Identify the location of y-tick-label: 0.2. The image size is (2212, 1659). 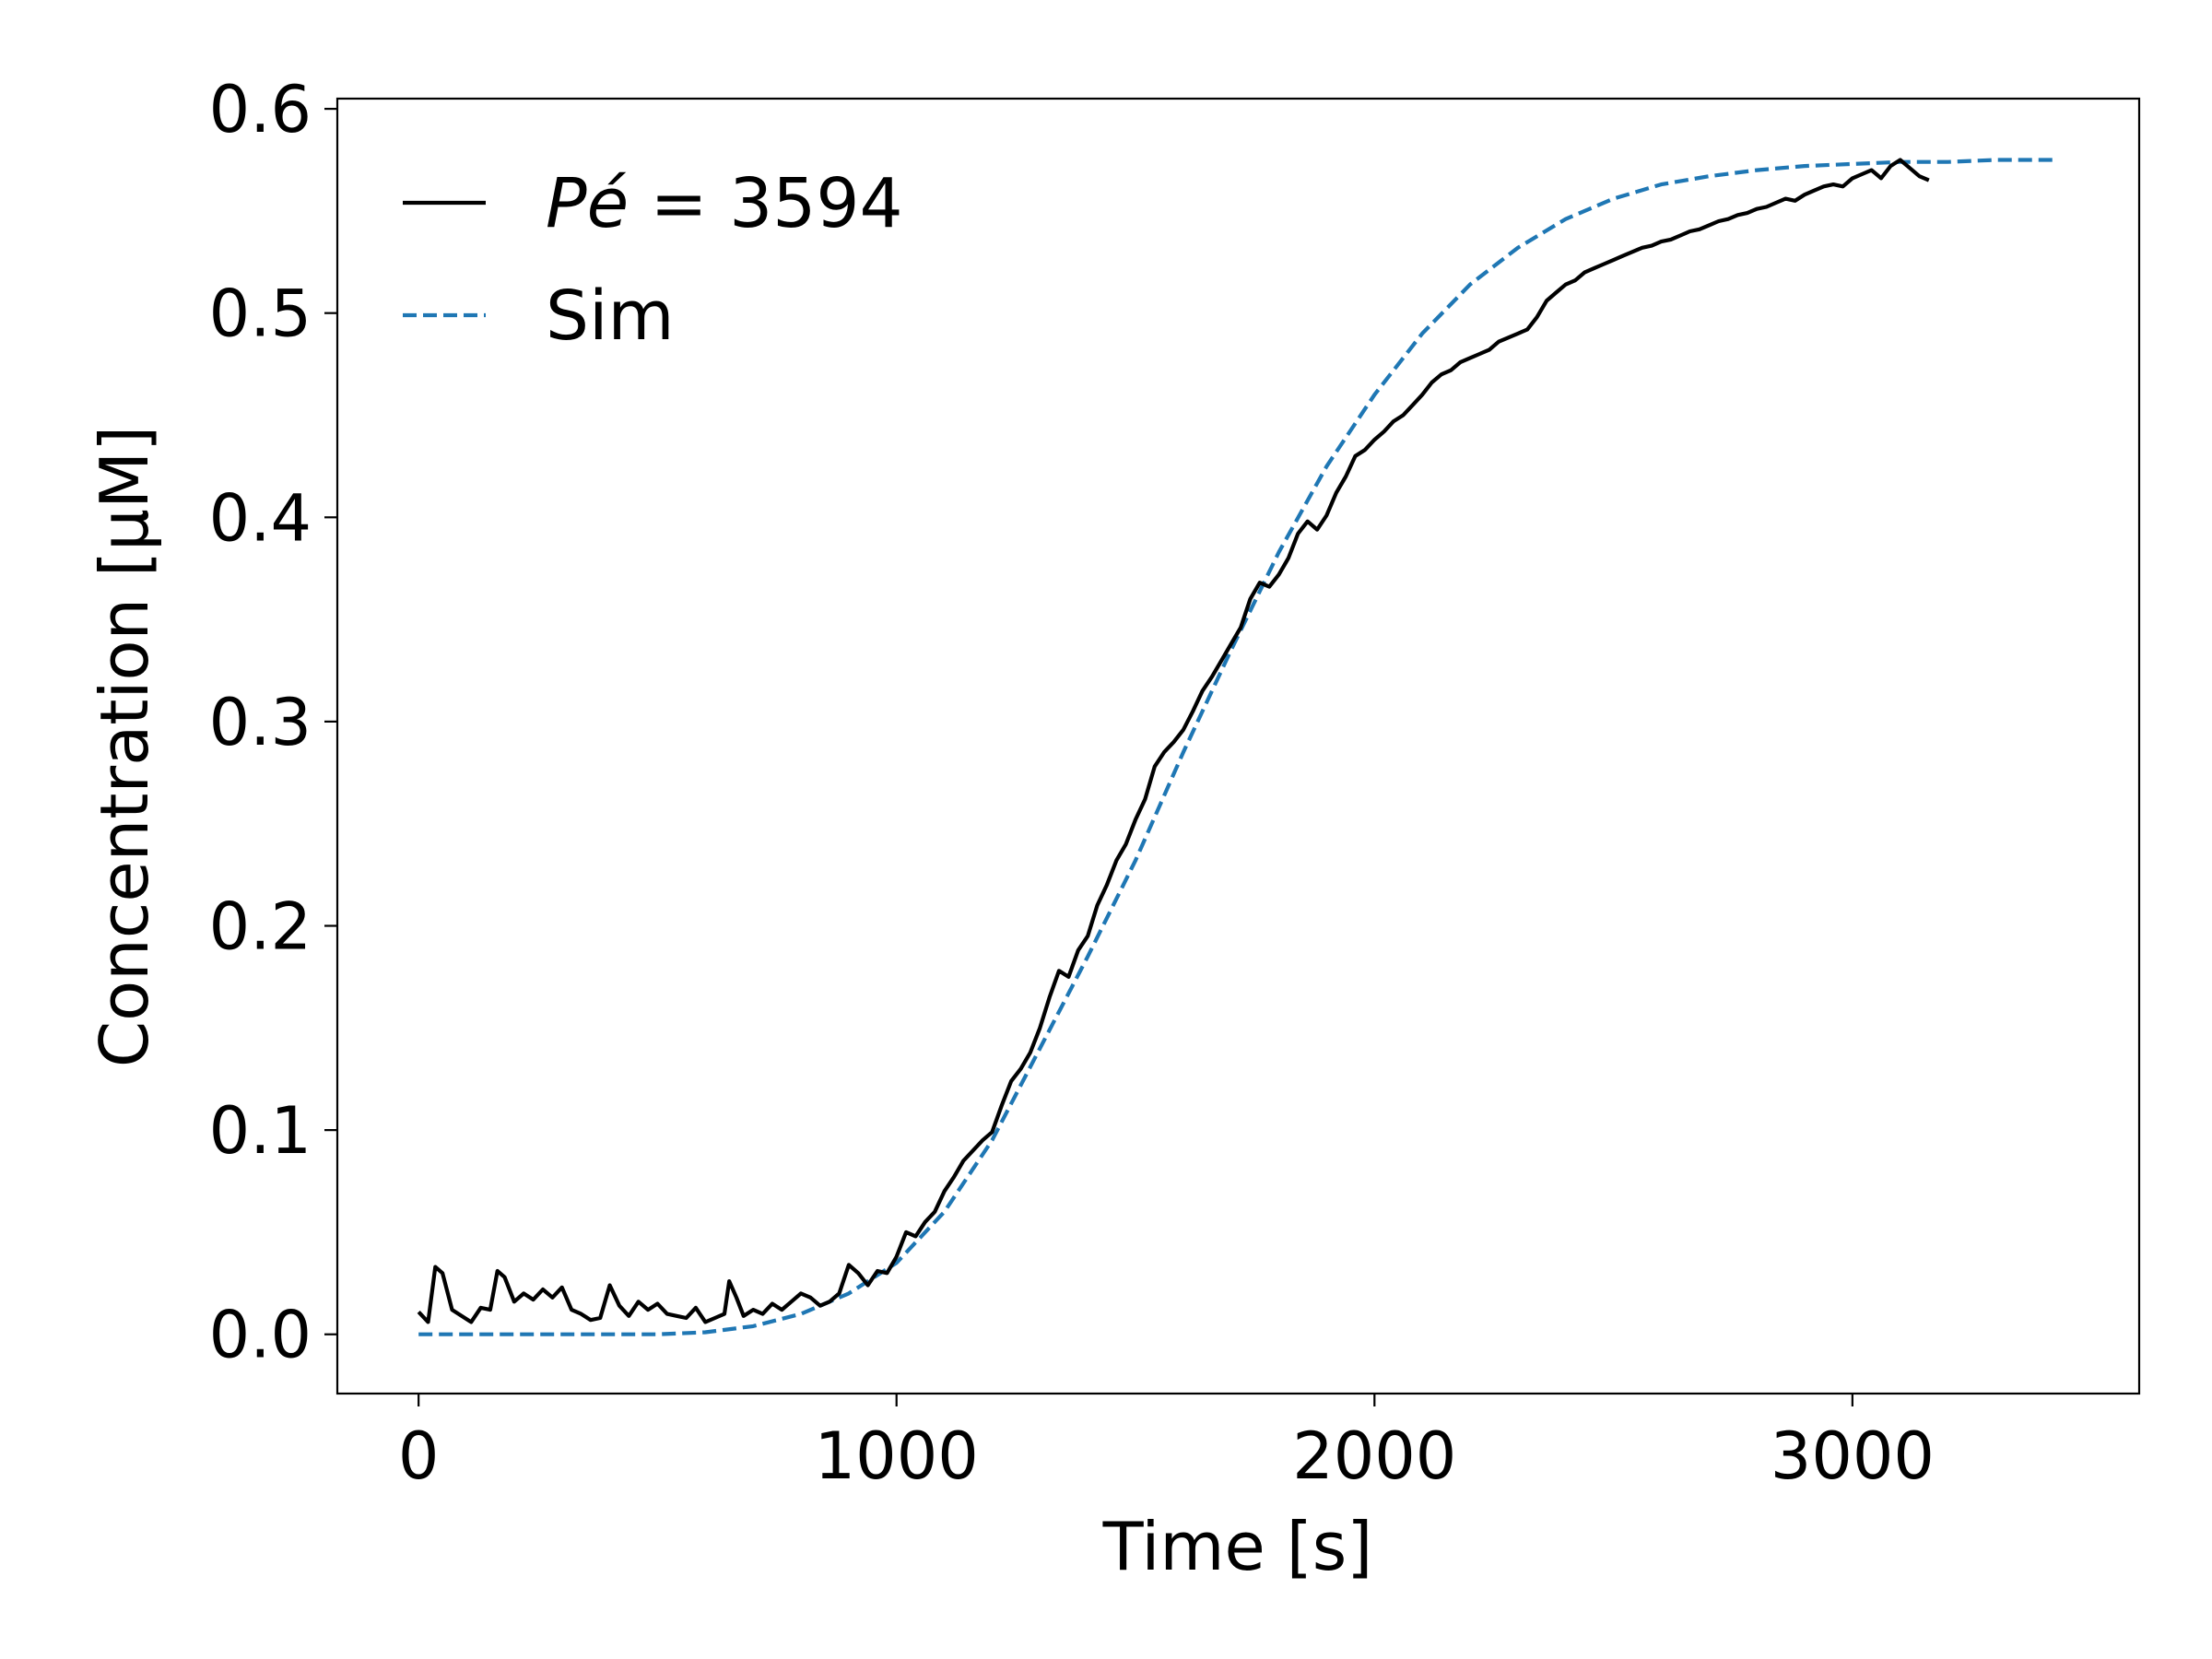
(260, 927).